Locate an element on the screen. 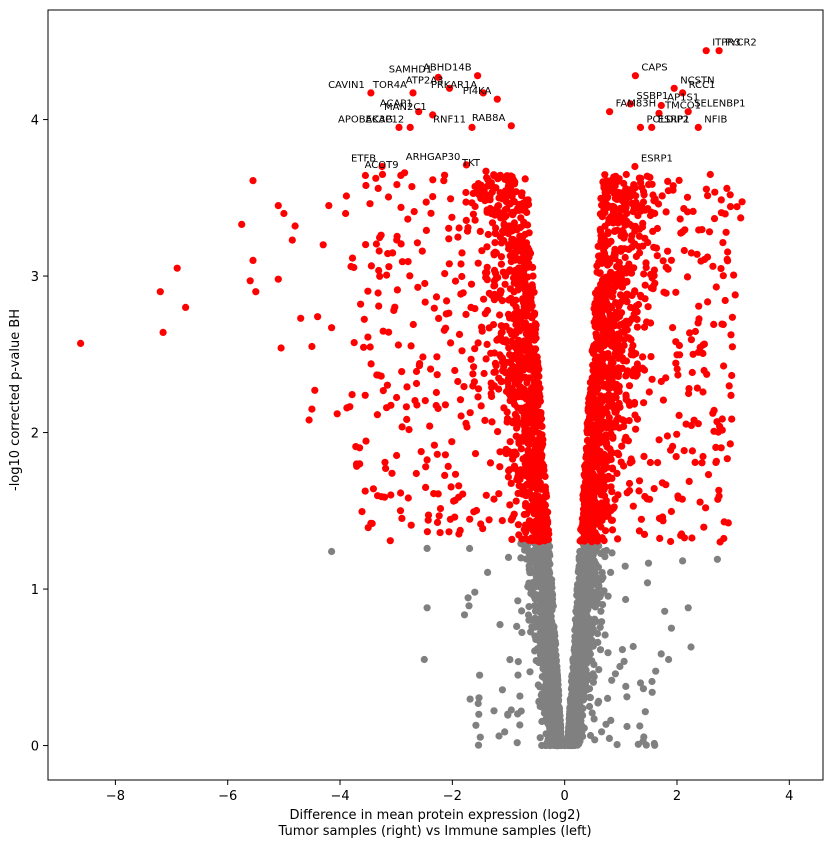  gene-label: CAVIN1 is located at coordinates (346, 85).